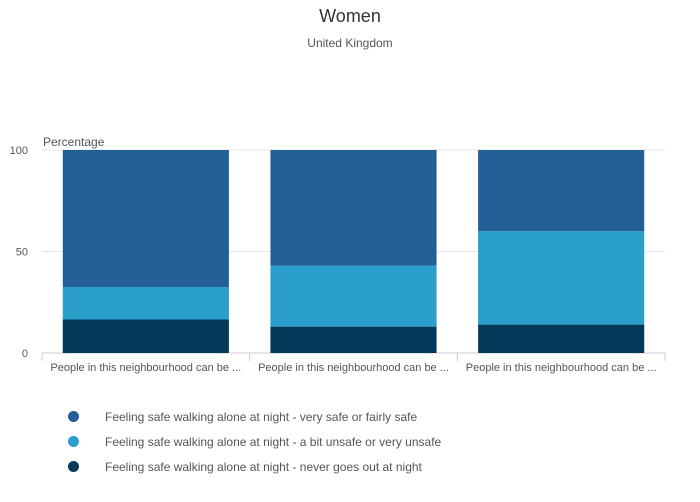 Image resolution: width=700 pixels, height=502 pixels. Describe the element at coordinates (25, 354) in the screenshot. I see `y-tick-label: 0` at that location.